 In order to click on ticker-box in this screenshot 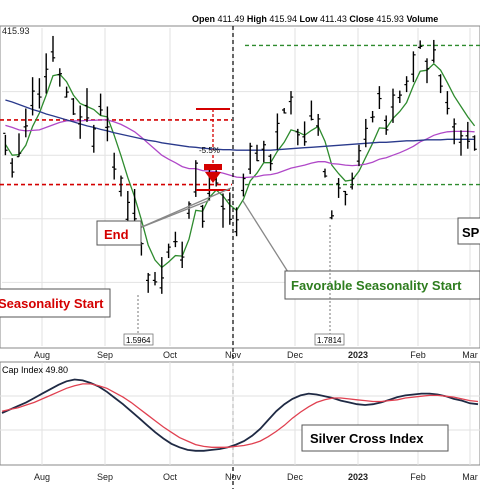, I will do `click(468, 231)`.